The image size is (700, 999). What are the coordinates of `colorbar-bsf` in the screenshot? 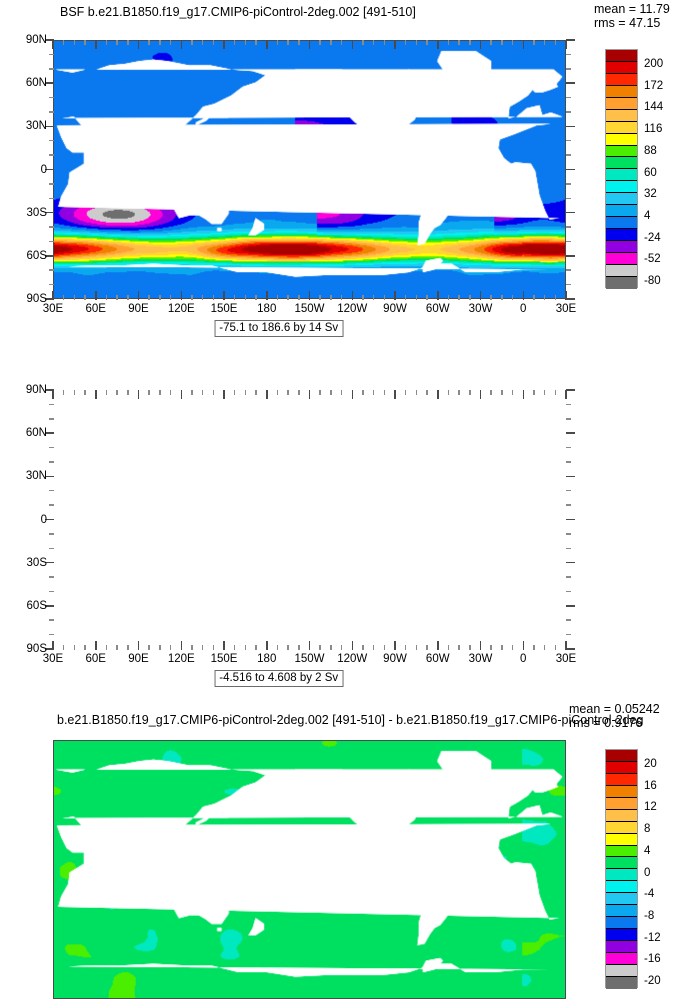 It's located at (621, 169).